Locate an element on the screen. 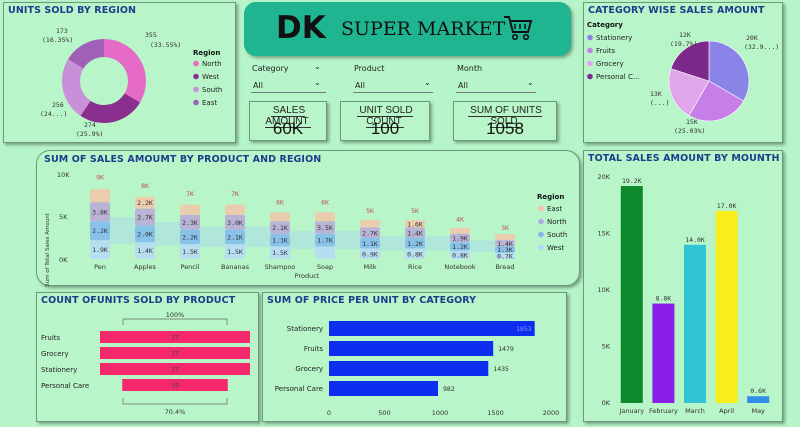 This screenshot has height=427, width=800. y-axis-label: Sum of Total Sales Amount is located at coordinates (48, 249).